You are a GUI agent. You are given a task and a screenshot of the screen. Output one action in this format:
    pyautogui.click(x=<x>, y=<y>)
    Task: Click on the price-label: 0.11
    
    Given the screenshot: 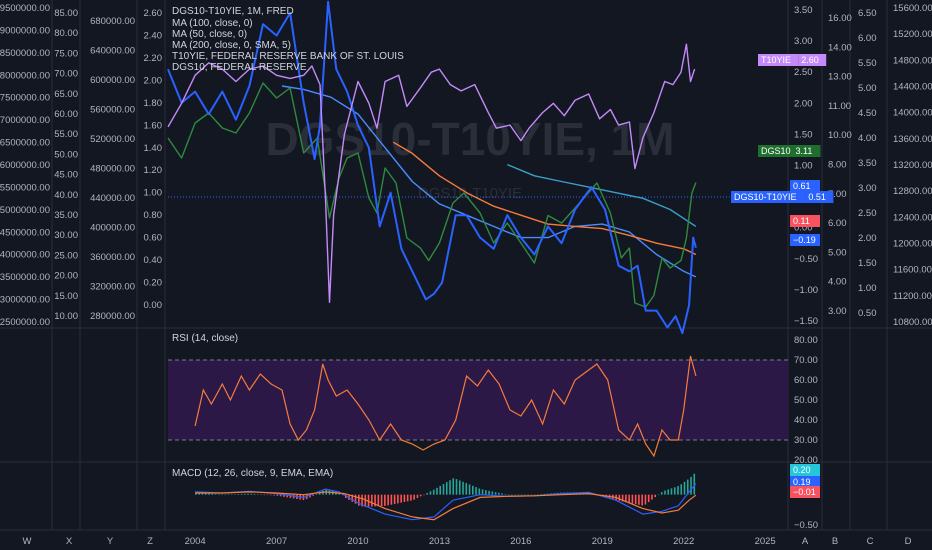 What is the action you would take?
    pyautogui.click(x=805, y=221)
    